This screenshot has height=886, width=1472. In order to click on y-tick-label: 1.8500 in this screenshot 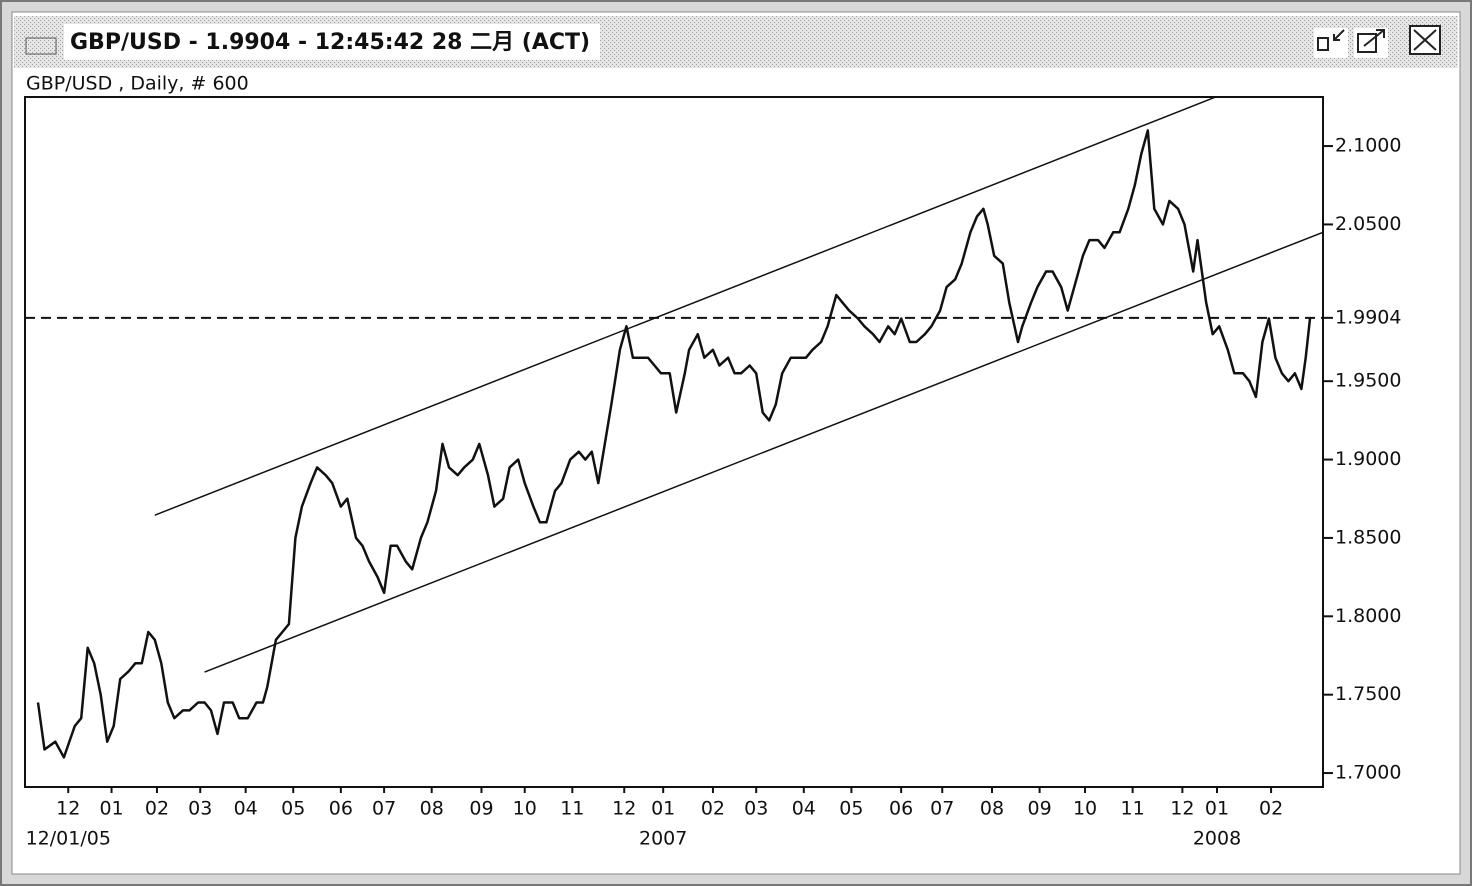, I will do `click(1368, 537)`.